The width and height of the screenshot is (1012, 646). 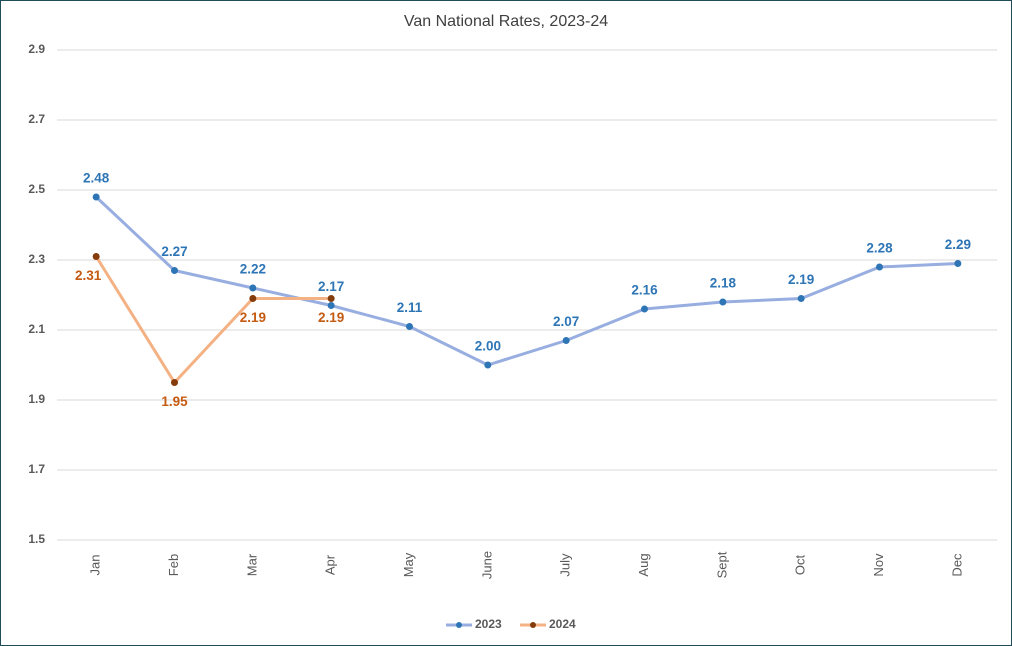 What do you see at coordinates (958, 244) in the screenshot?
I see `data-label: 2.29` at bounding box center [958, 244].